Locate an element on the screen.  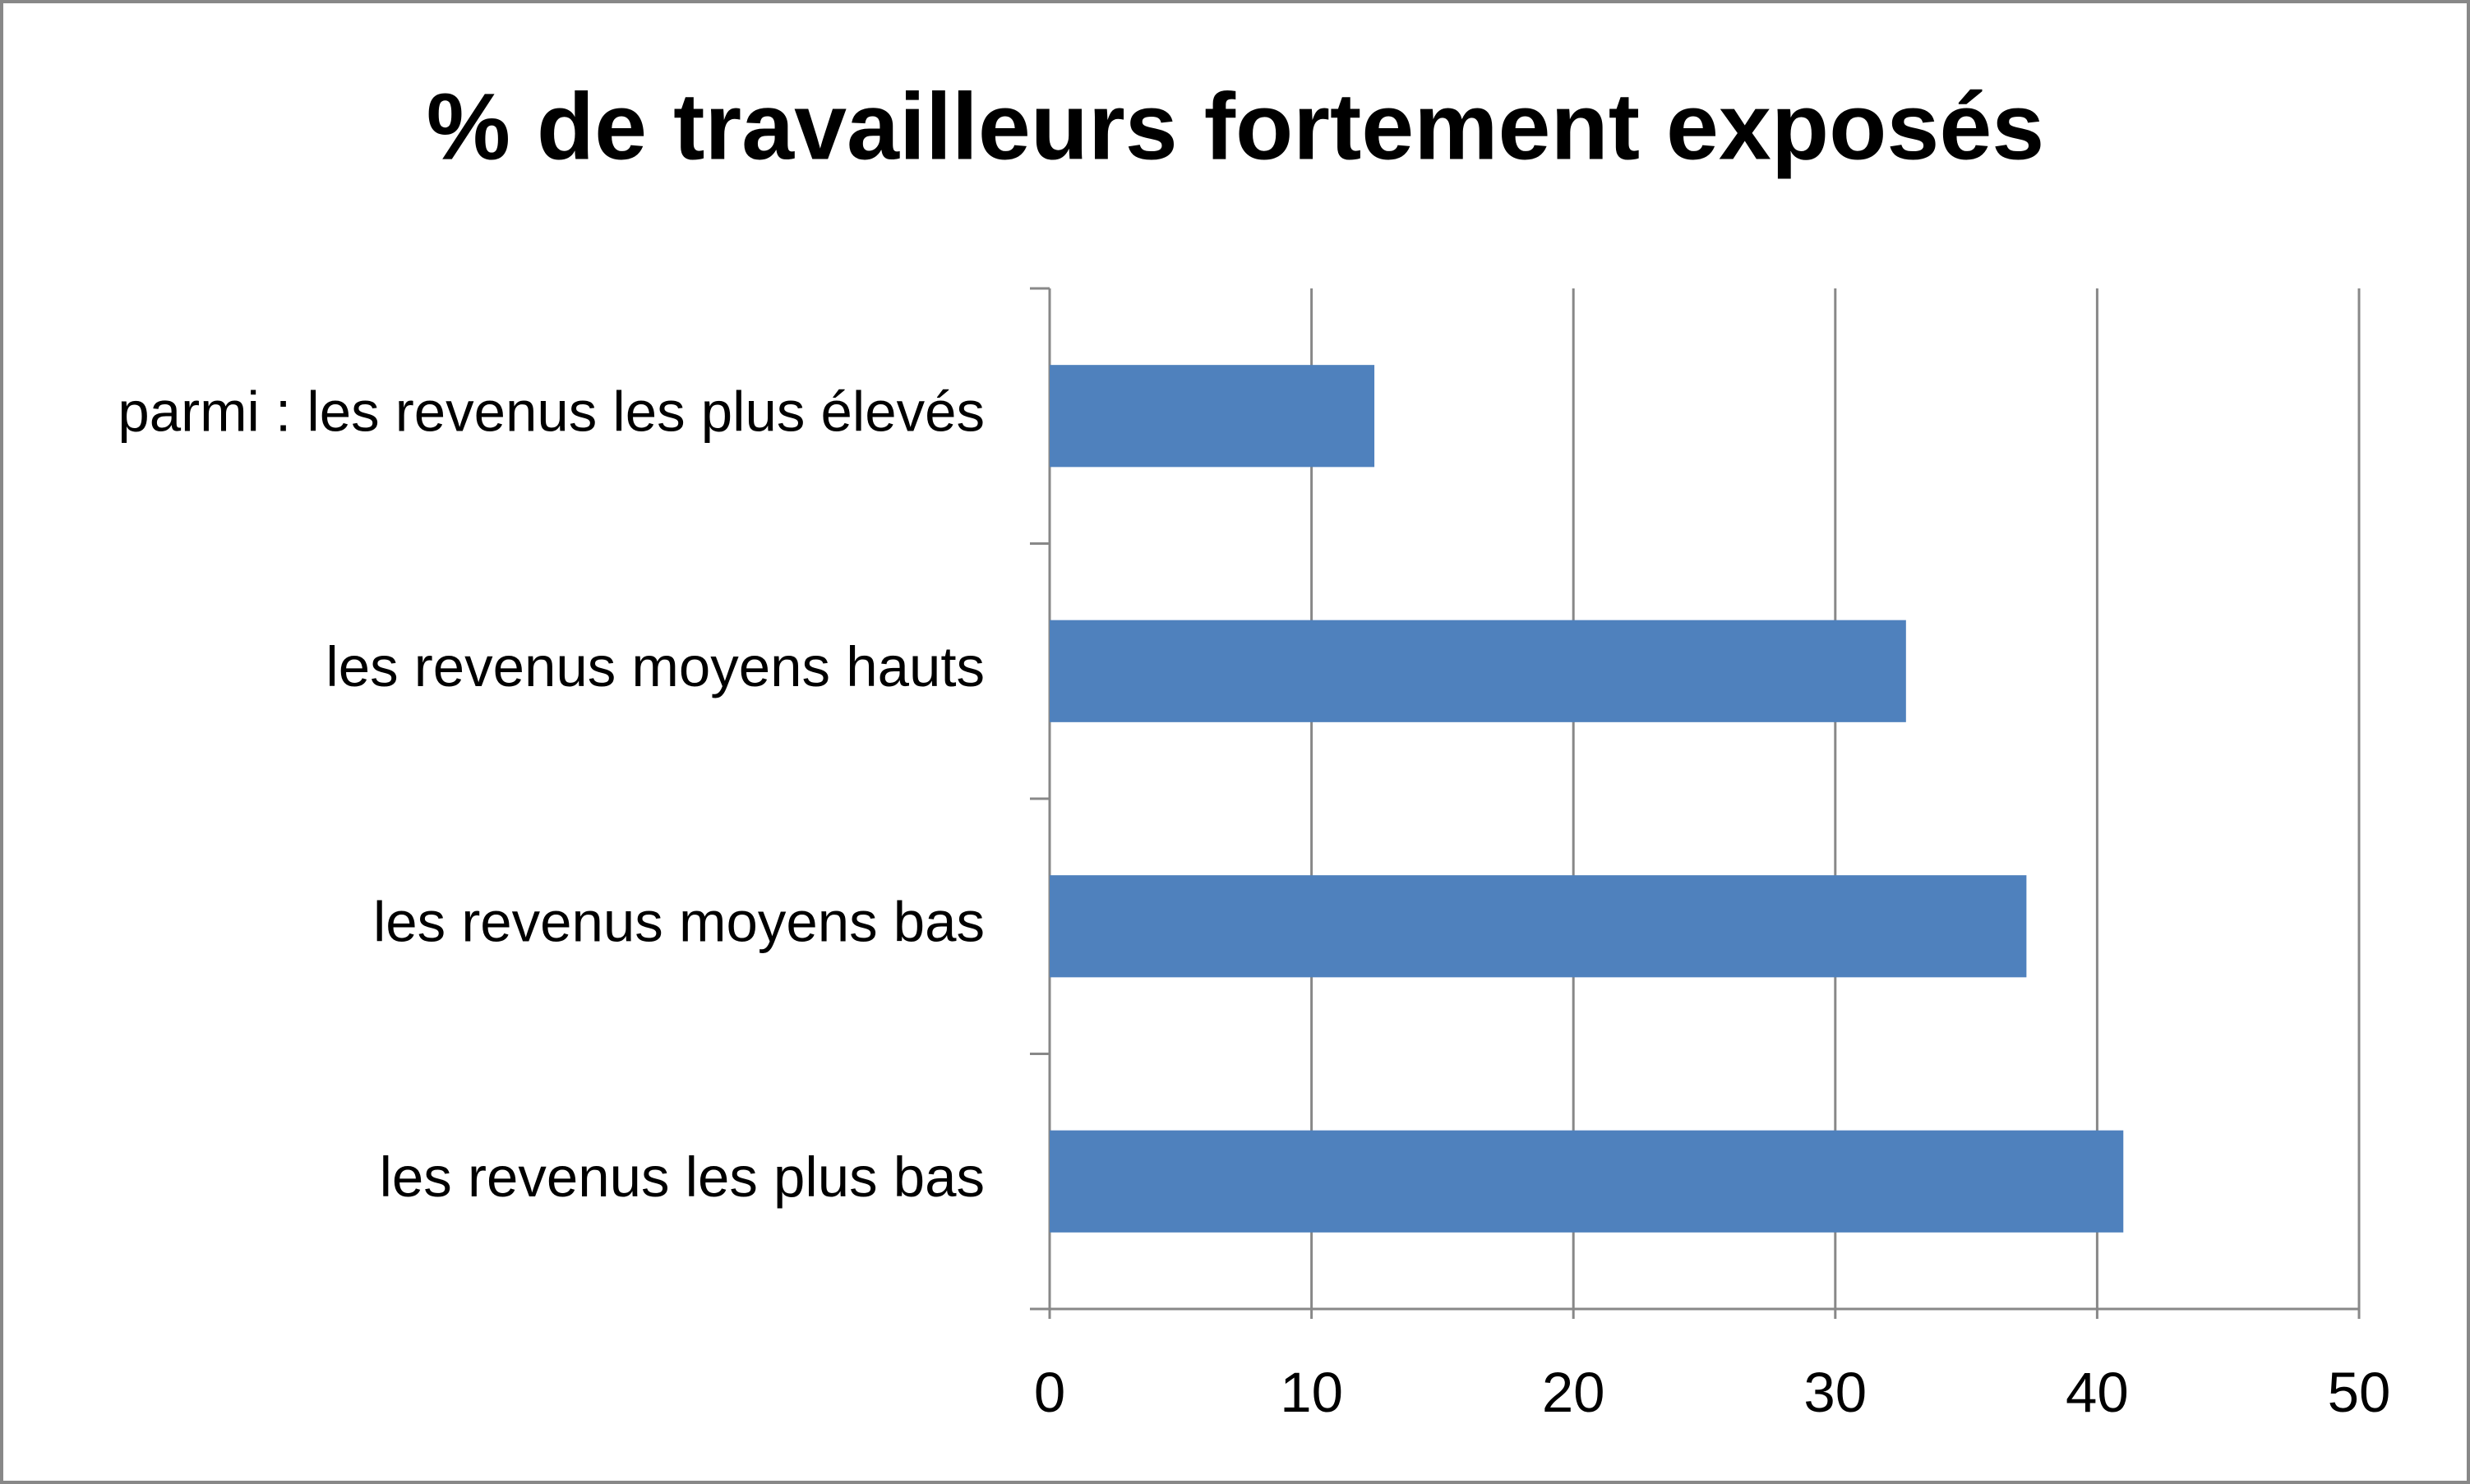
y-tick-label: parmi : les revenus les plus élevés is located at coordinates (551, 411).